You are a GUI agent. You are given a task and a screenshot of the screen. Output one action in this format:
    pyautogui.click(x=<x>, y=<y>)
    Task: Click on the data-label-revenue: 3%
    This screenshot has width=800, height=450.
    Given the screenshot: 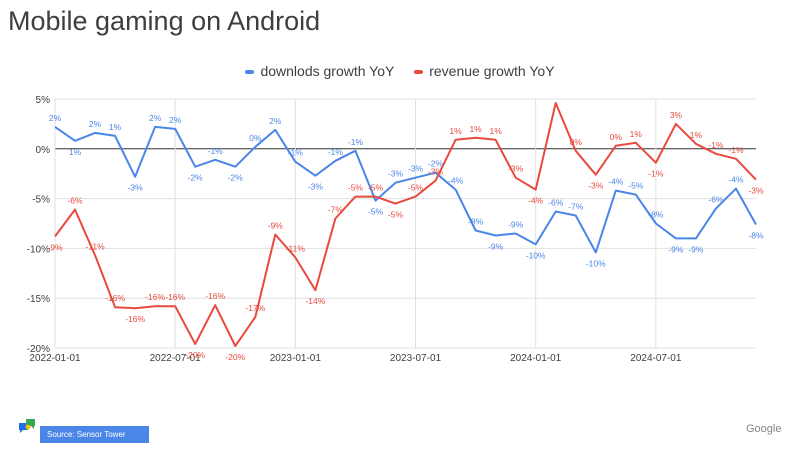 What is the action you would take?
    pyautogui.click(x=676, y=115)
    